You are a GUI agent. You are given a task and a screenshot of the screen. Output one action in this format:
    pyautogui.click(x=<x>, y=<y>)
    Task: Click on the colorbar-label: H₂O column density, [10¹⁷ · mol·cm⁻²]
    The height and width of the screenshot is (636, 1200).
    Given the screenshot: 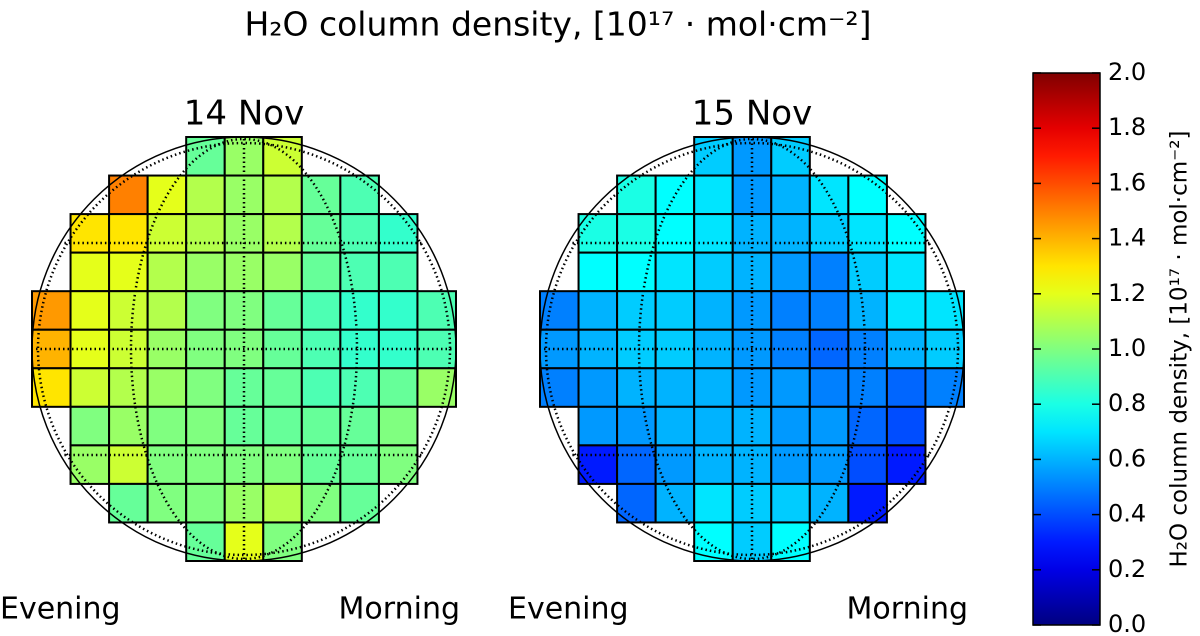 What is the action you would take?
    pyautogui.click(x=1180, y=348)
    